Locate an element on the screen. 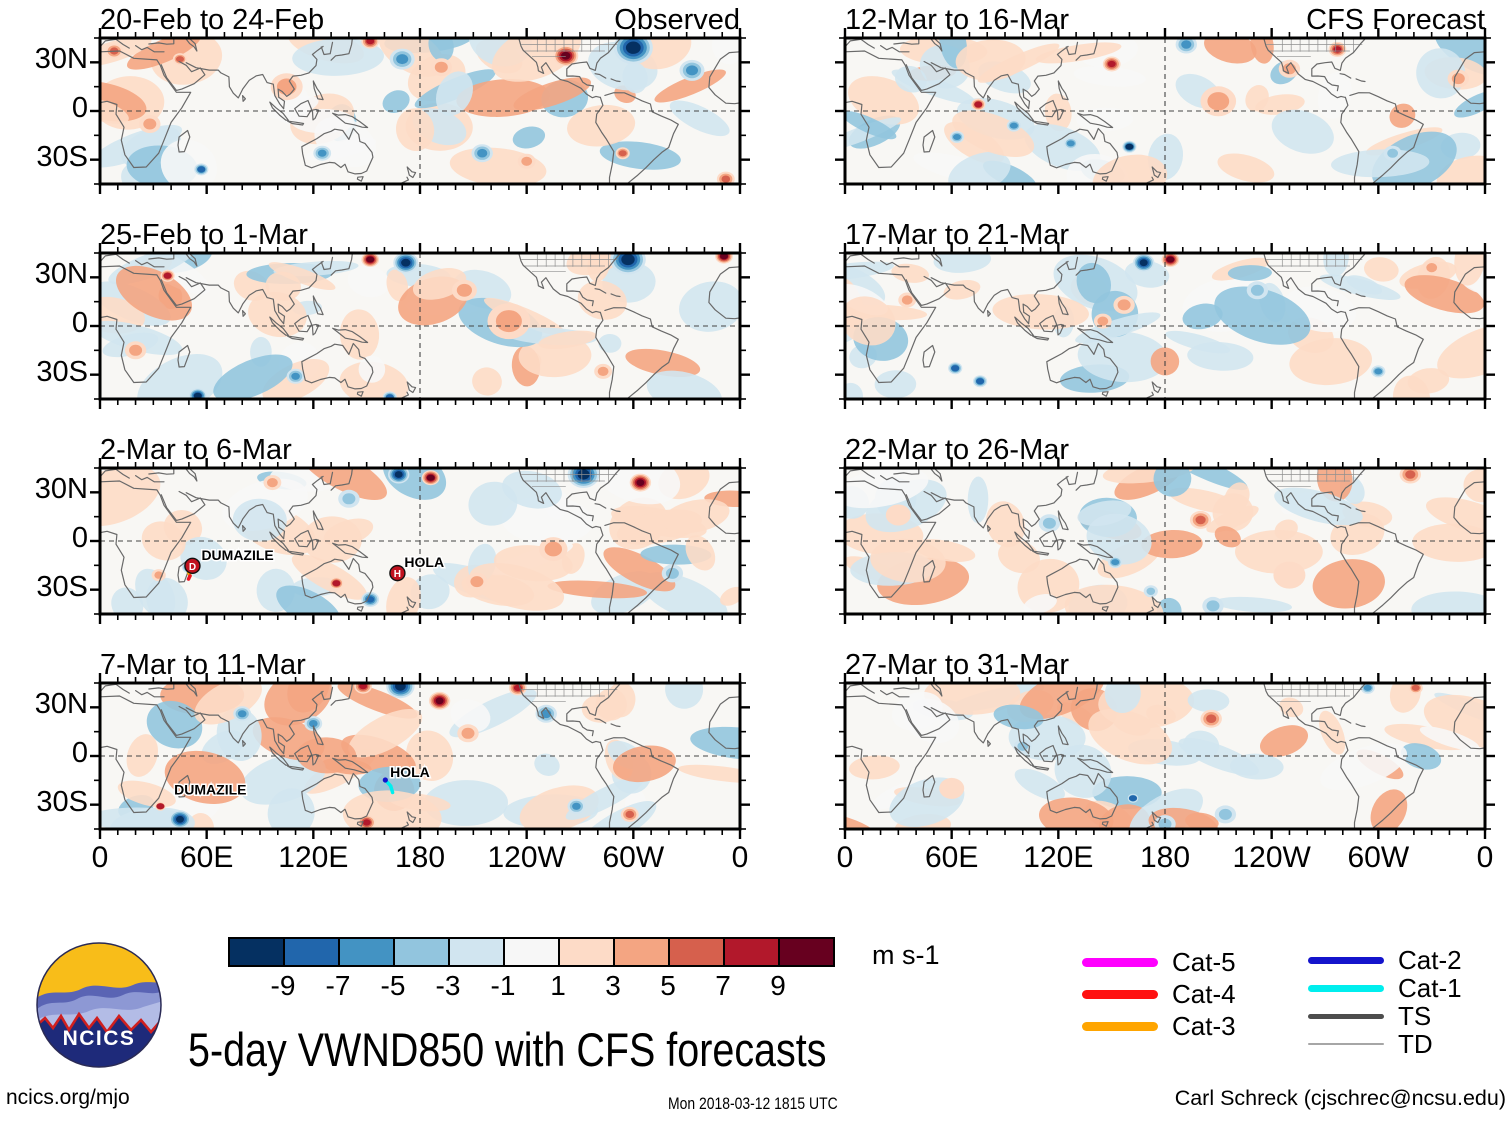  colorbar-swatches is located at coordinates (531, 952).